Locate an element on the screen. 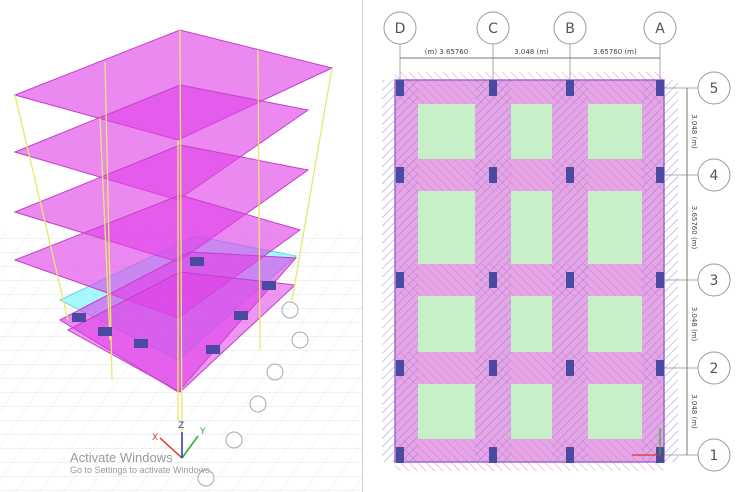 The height and width of the screenshot is (492, 737). x-axis-label: X is located at coordinates (155, 438).